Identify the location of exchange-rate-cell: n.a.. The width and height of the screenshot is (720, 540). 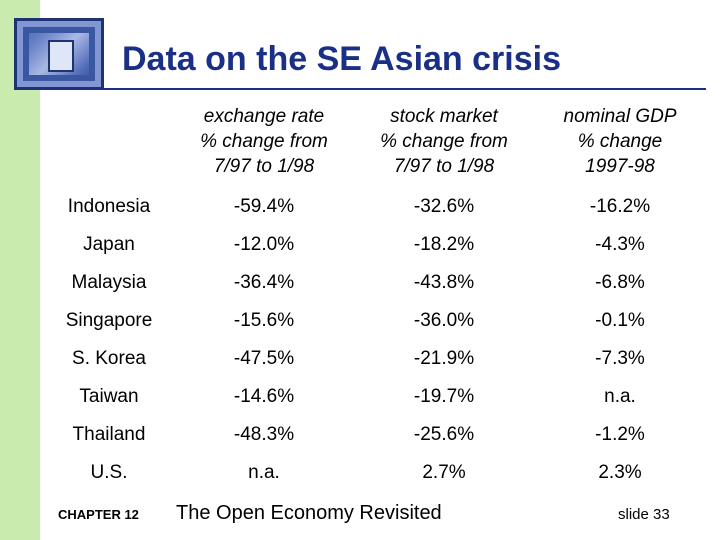
(264, 472).